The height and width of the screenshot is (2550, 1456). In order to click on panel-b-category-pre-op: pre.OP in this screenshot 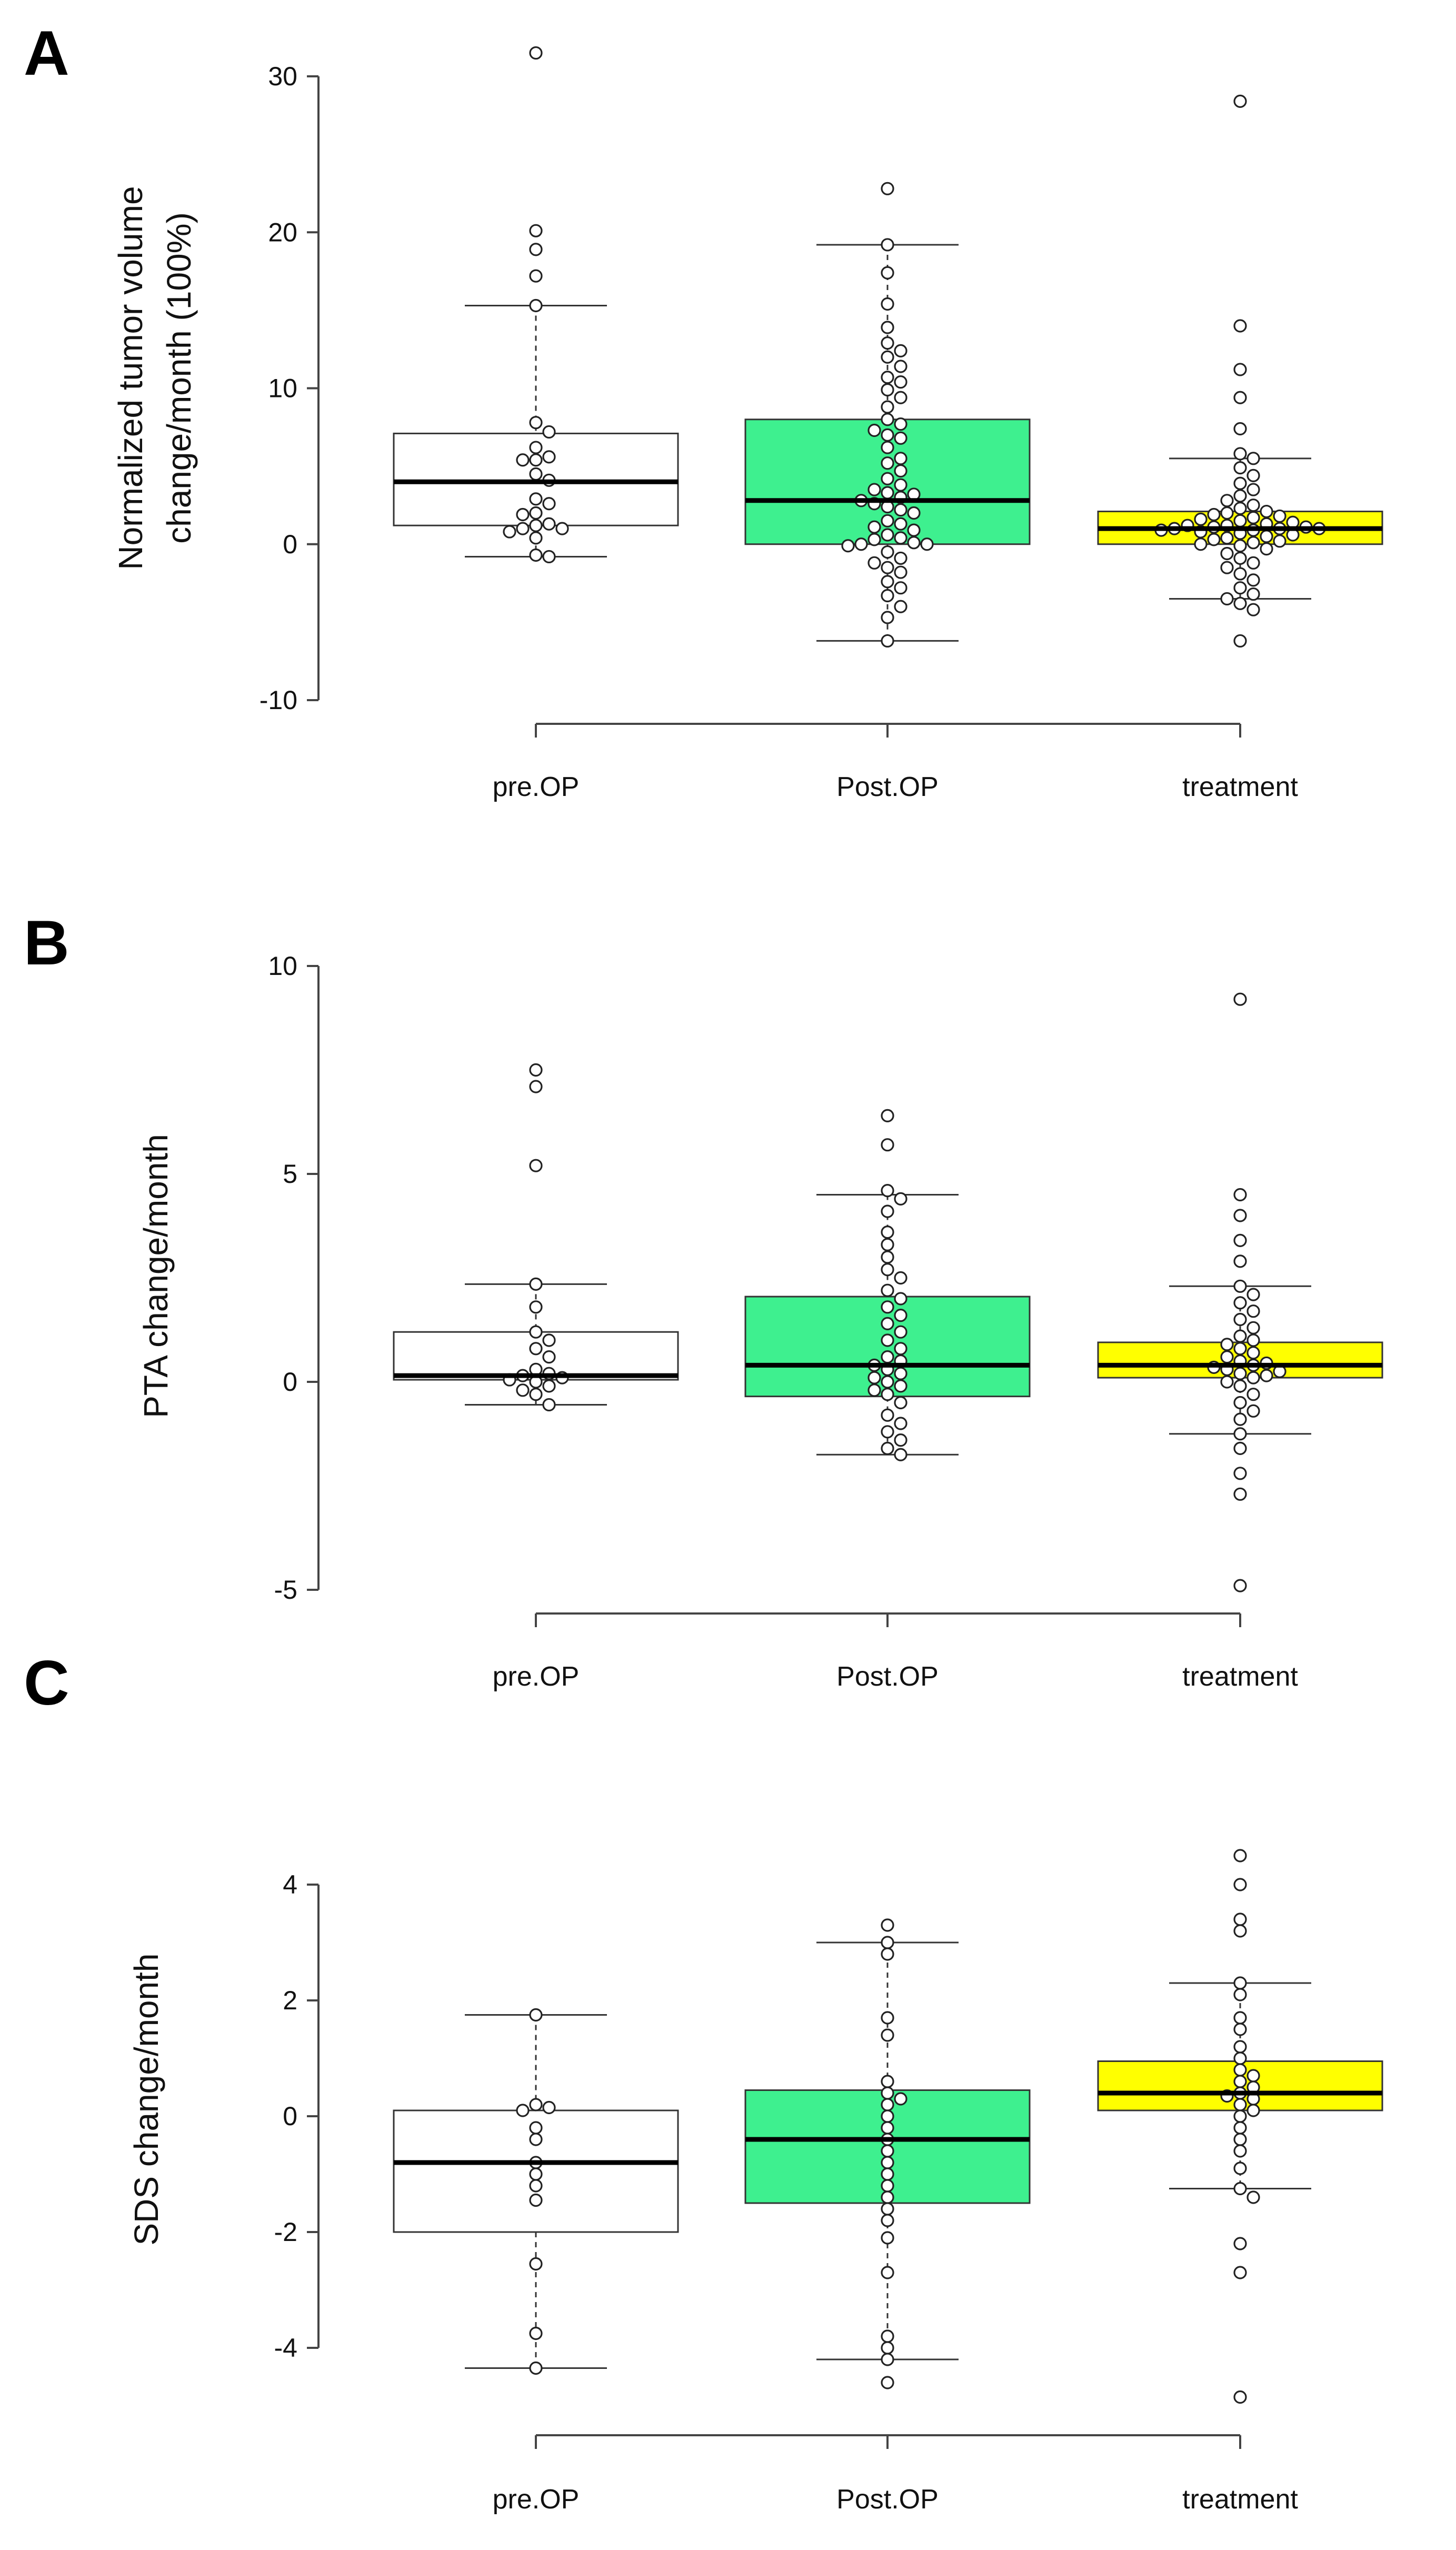, I will do `click(536, 1676)`.